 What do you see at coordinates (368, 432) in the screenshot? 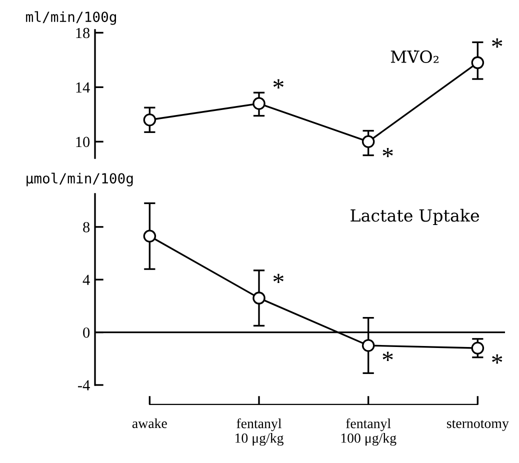
I see `x-tick-label: fentanyl 100 μg/kg` at bounding box center [368, 432].